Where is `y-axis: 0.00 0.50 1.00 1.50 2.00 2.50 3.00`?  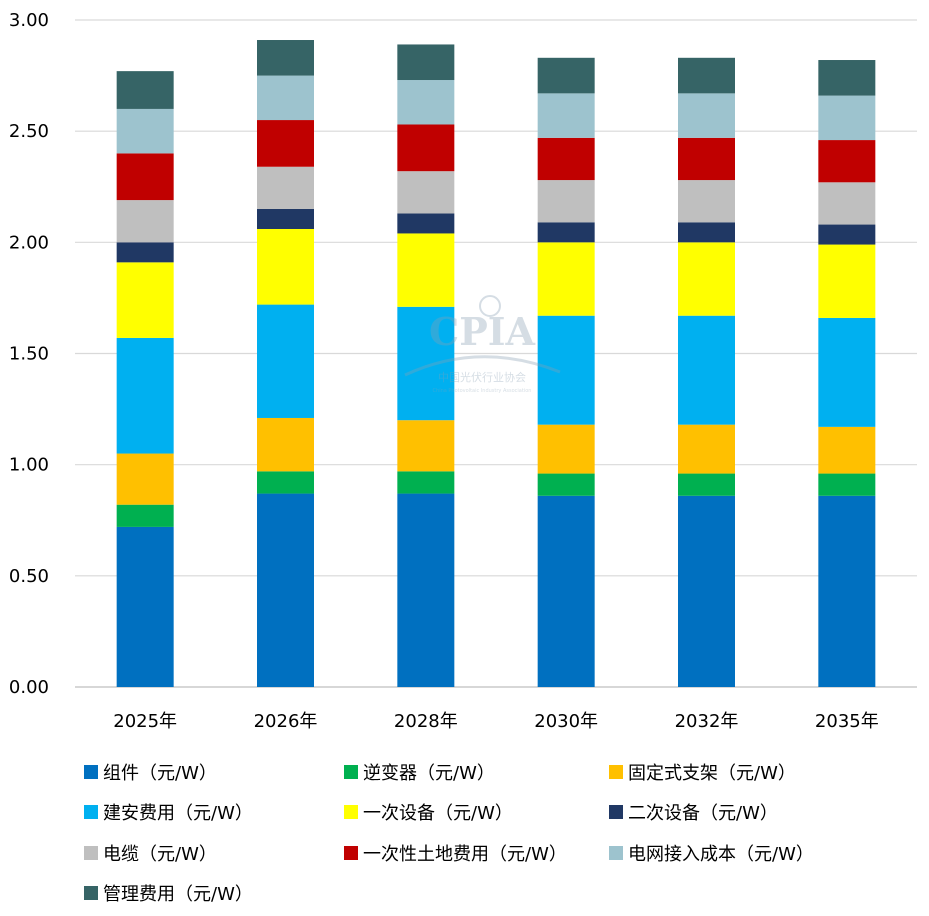 y-axis: 0.00 0.50 1.00 1.50 2.00 2.50 3.00 is located at coordinates (29, 354).